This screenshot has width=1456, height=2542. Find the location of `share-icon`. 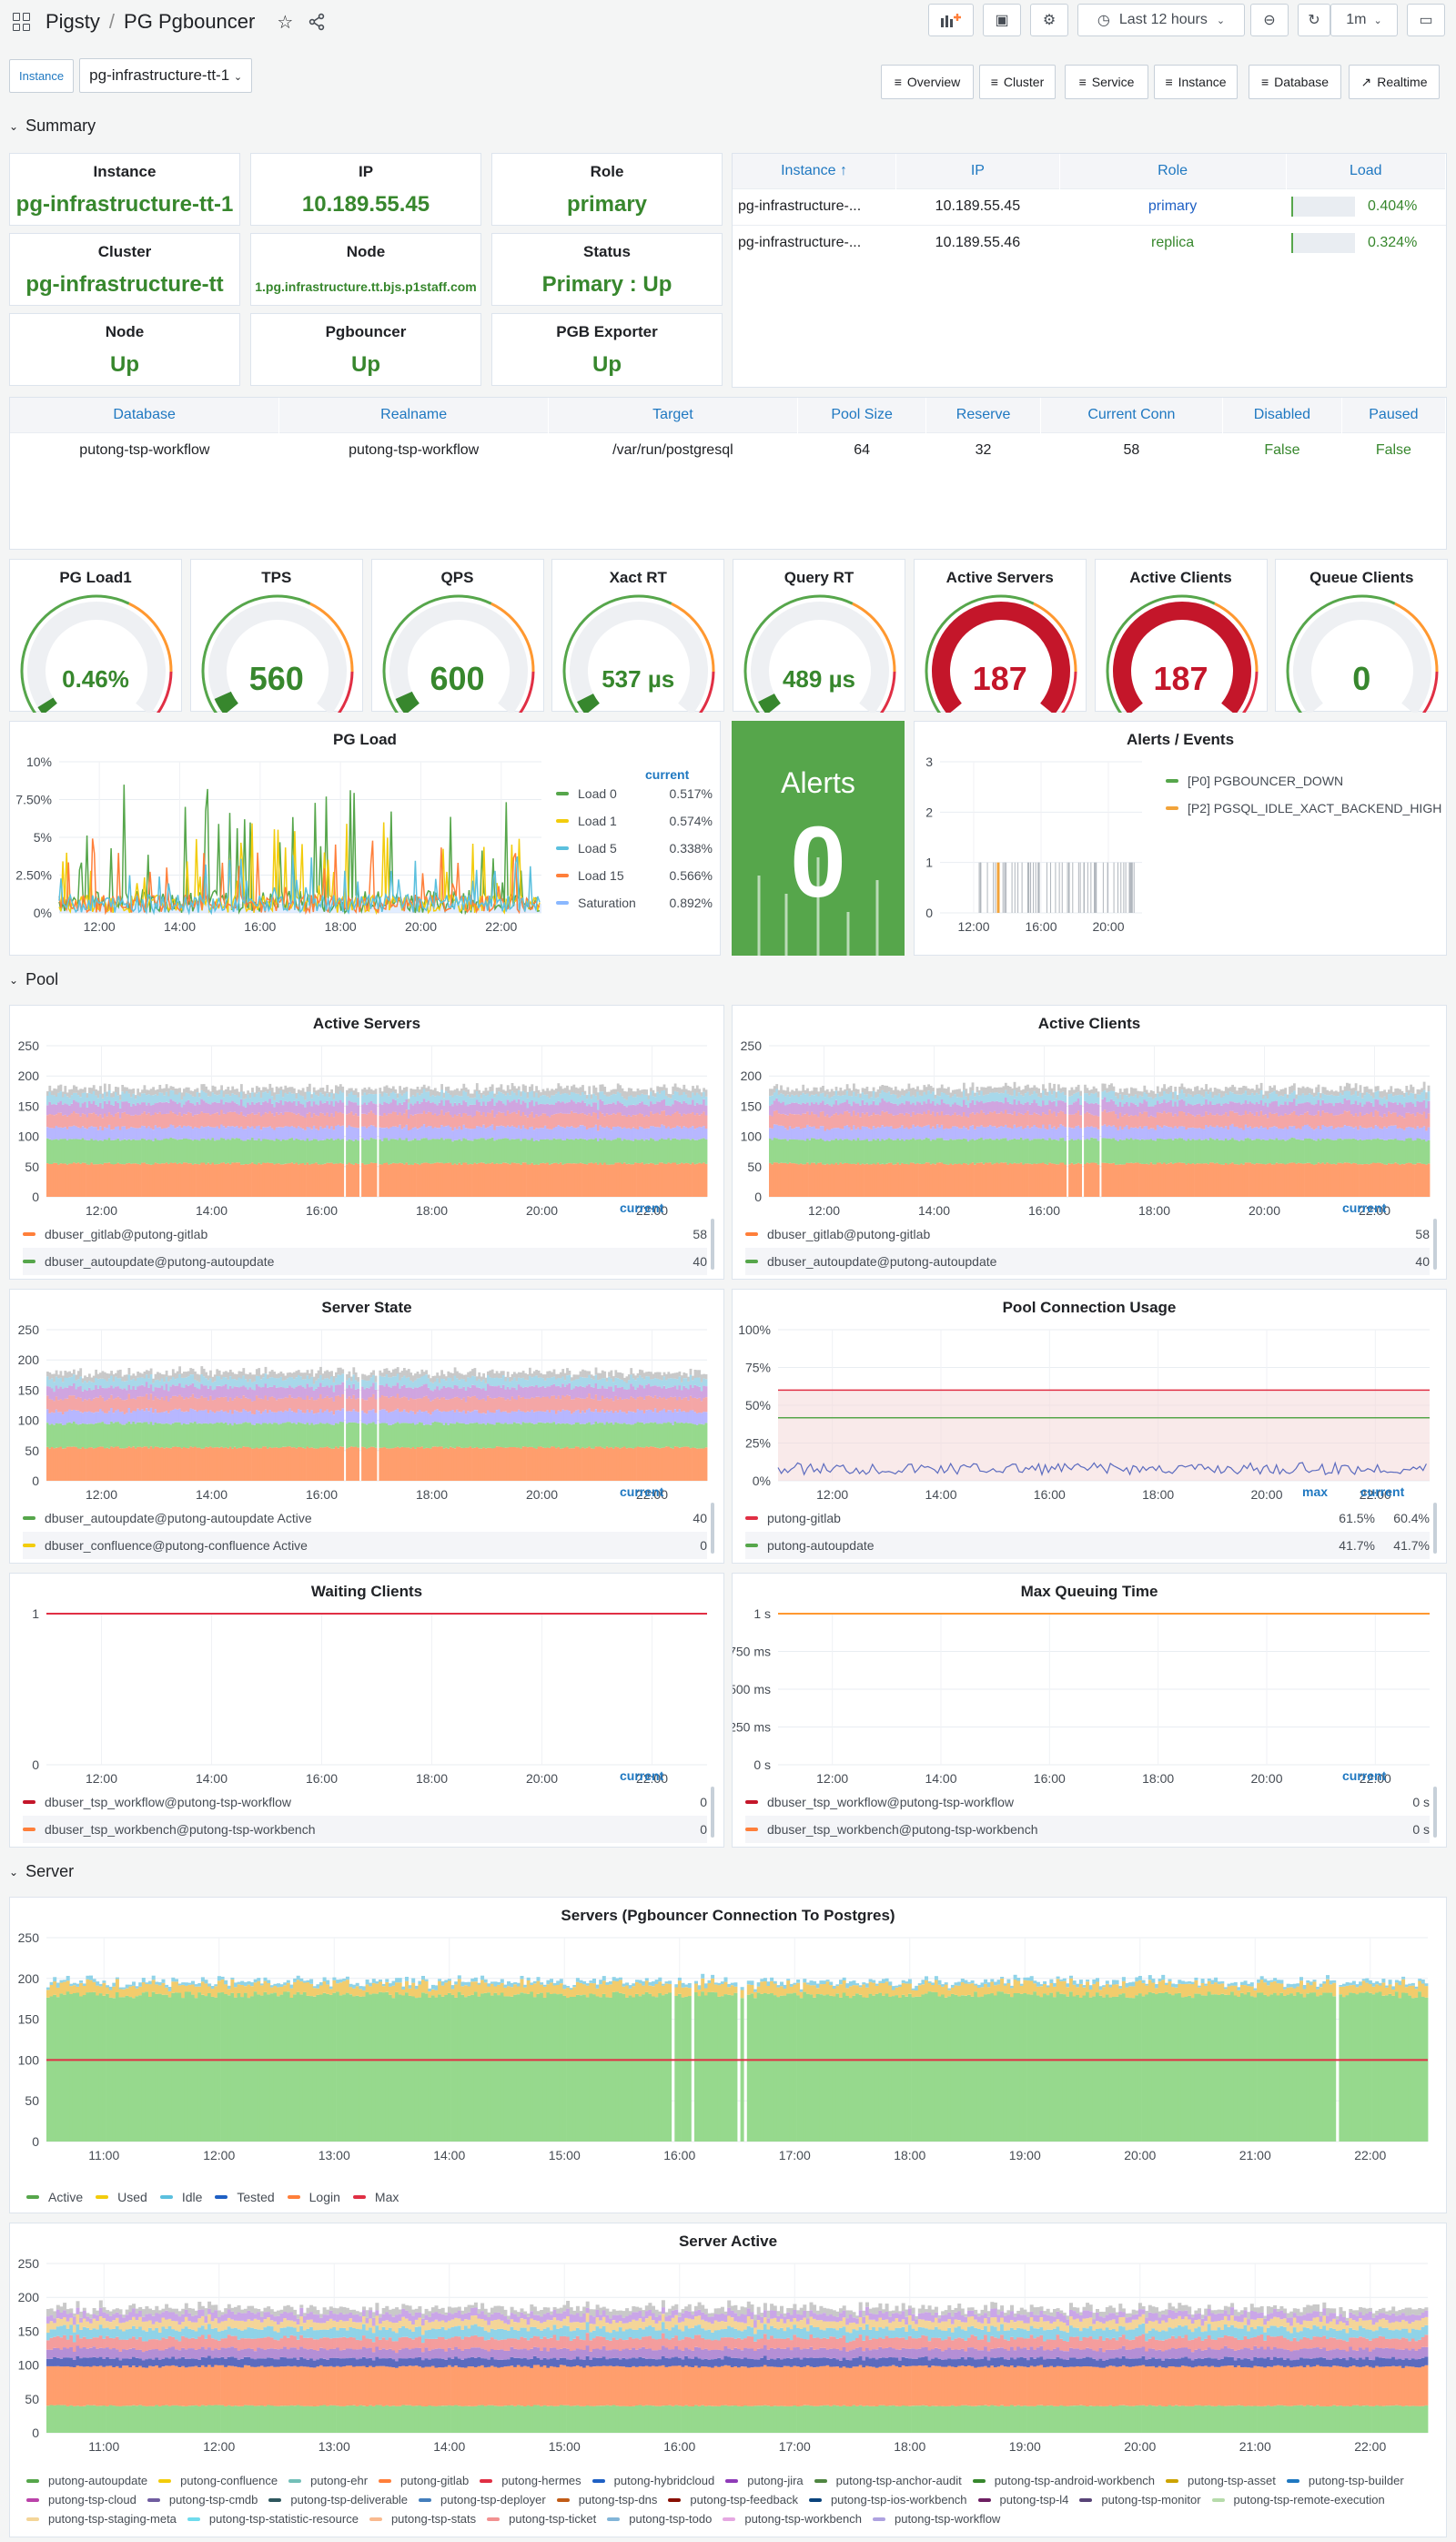

share-icon is located at coordinates (317, 22).